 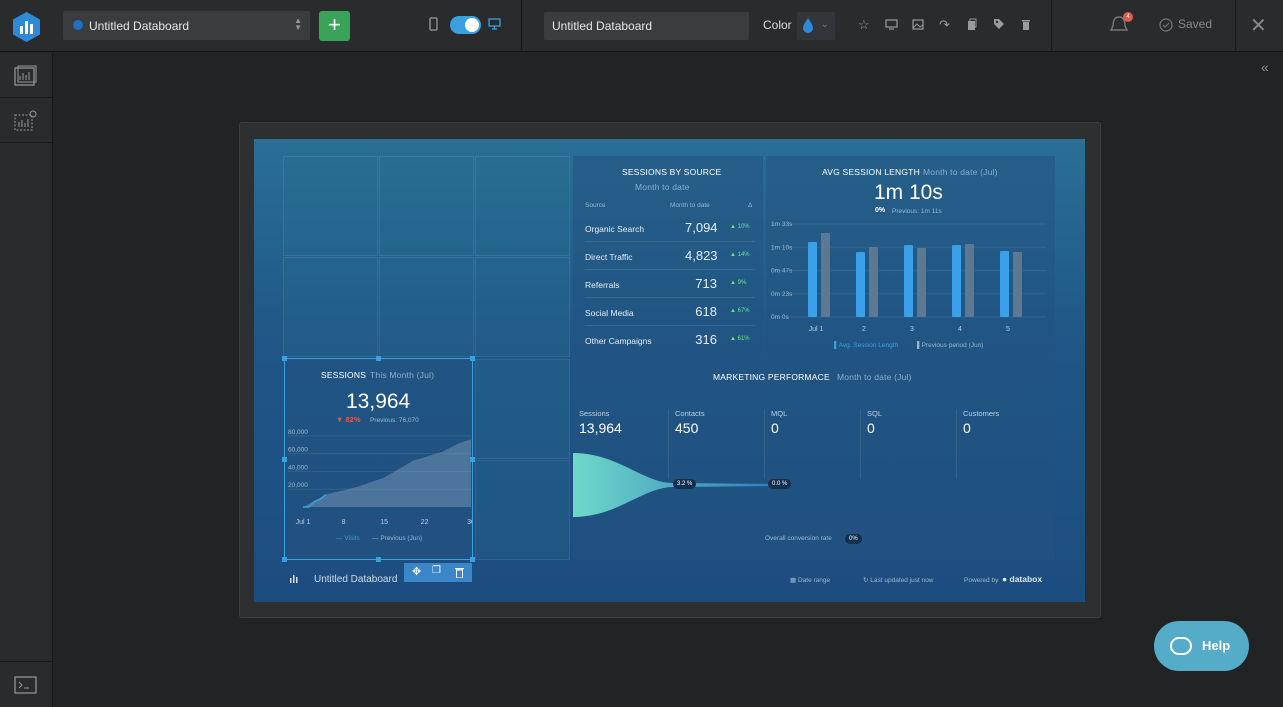 I want to click on board-color-dot, so click(x=78, y=25).